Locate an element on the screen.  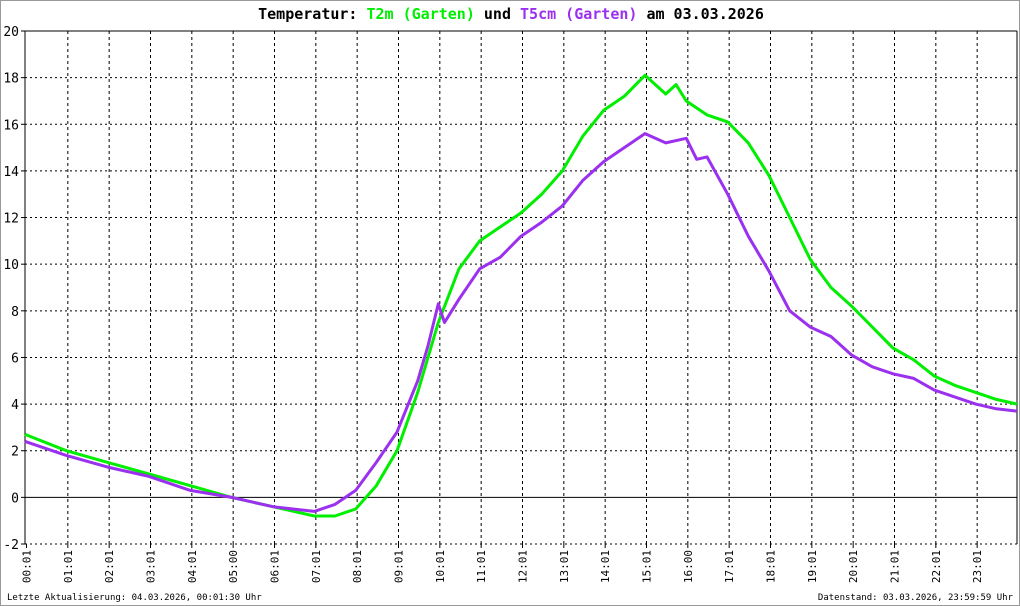
y-tick-label: 14 is located at coordinates (11, 172).